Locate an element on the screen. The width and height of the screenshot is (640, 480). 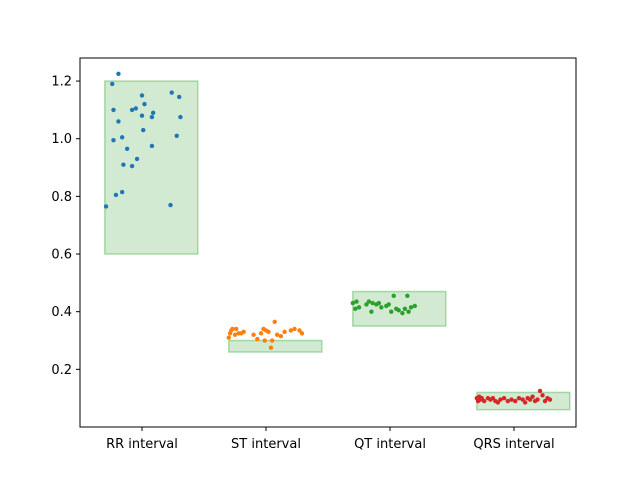
y-tick-label: 1.2 is located at coordinates (61, 82).